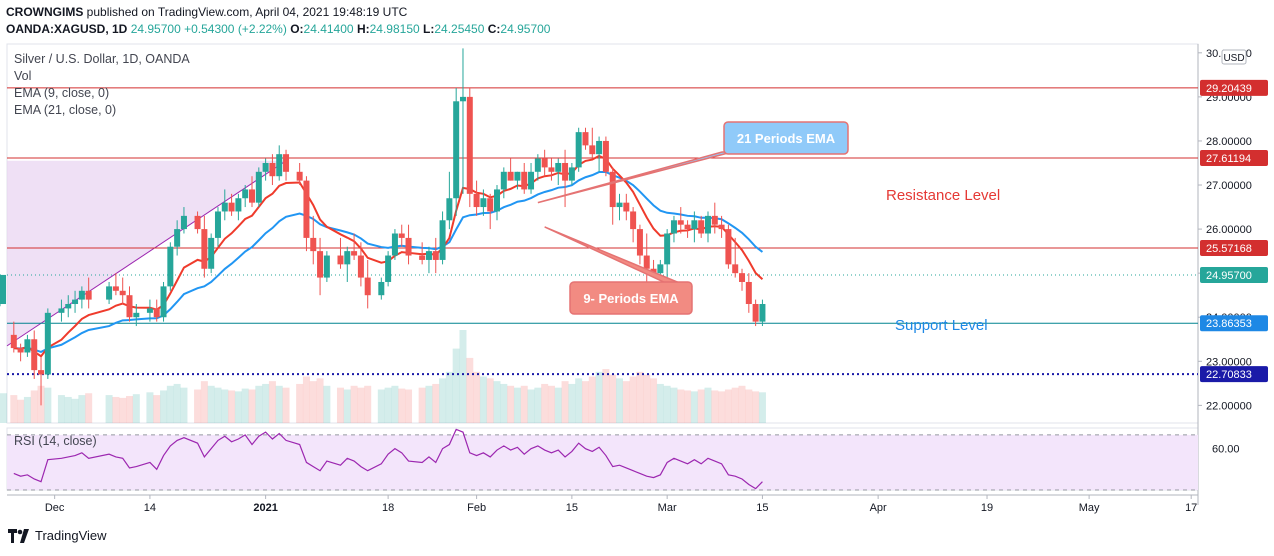 This screenshot has height=556, width=1274. Describe the element at coordinates (476, 508) in the screenshot. I see `x-tick-label: Feb` at that location.